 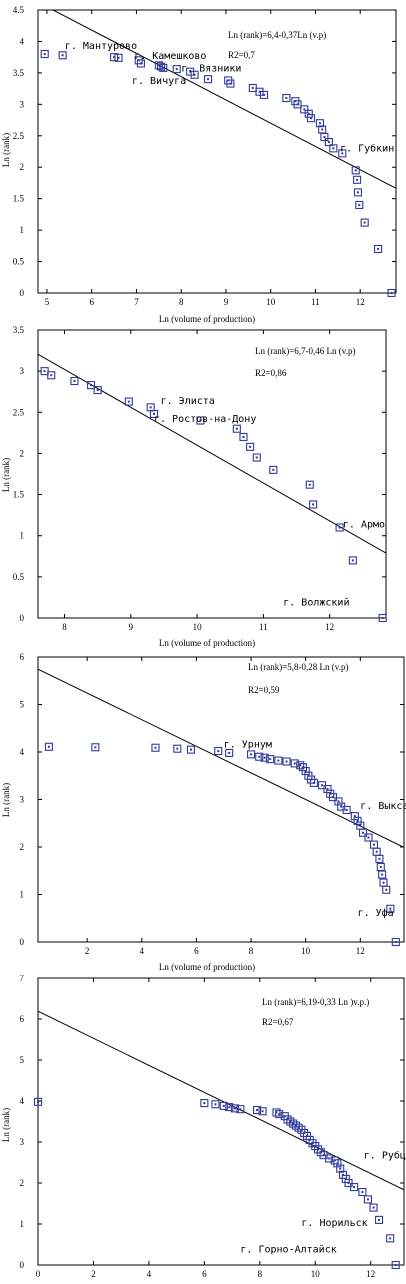 What do you see at coordinates (22, 657) in the screenshot?
I see `chart-3-y-tick-label: 6` at bounding box center [22, 657].